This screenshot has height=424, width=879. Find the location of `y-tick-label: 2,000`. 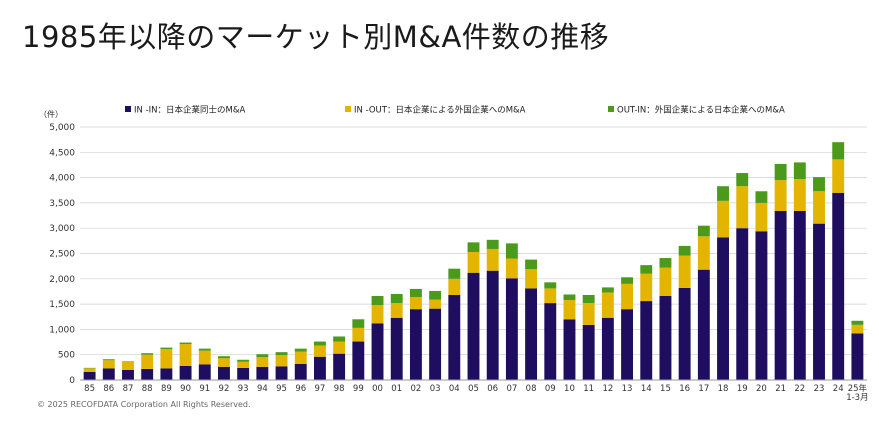

y-tick-label: 2,000 is located at coordinates (62, 280).